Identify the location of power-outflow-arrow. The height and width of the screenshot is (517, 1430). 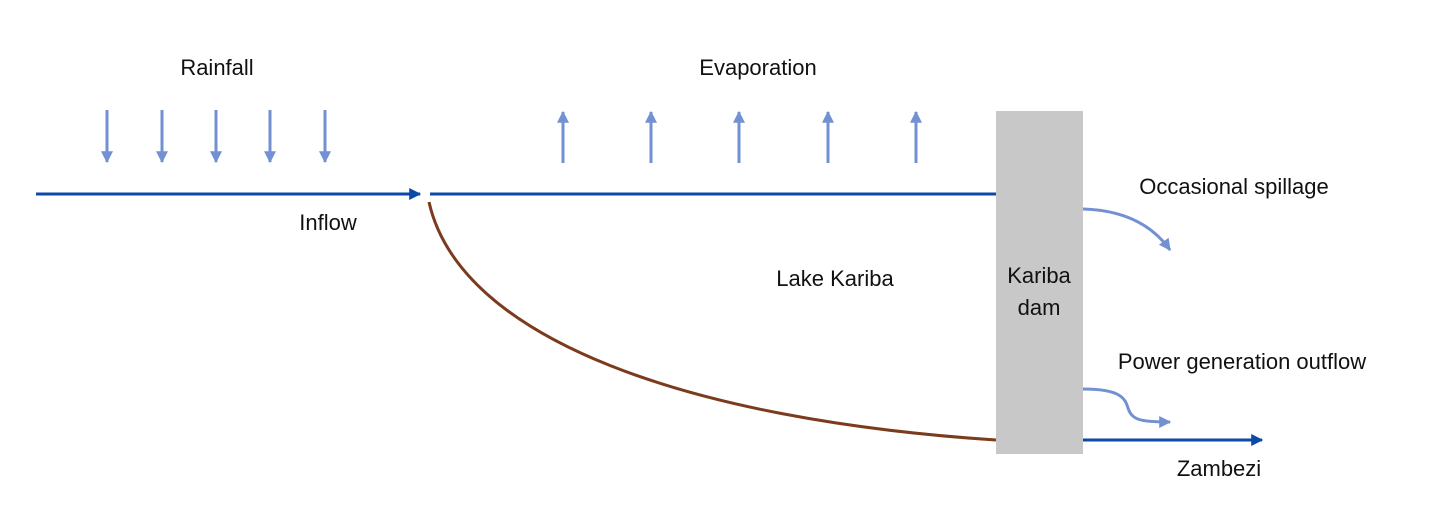
(1127, 407).